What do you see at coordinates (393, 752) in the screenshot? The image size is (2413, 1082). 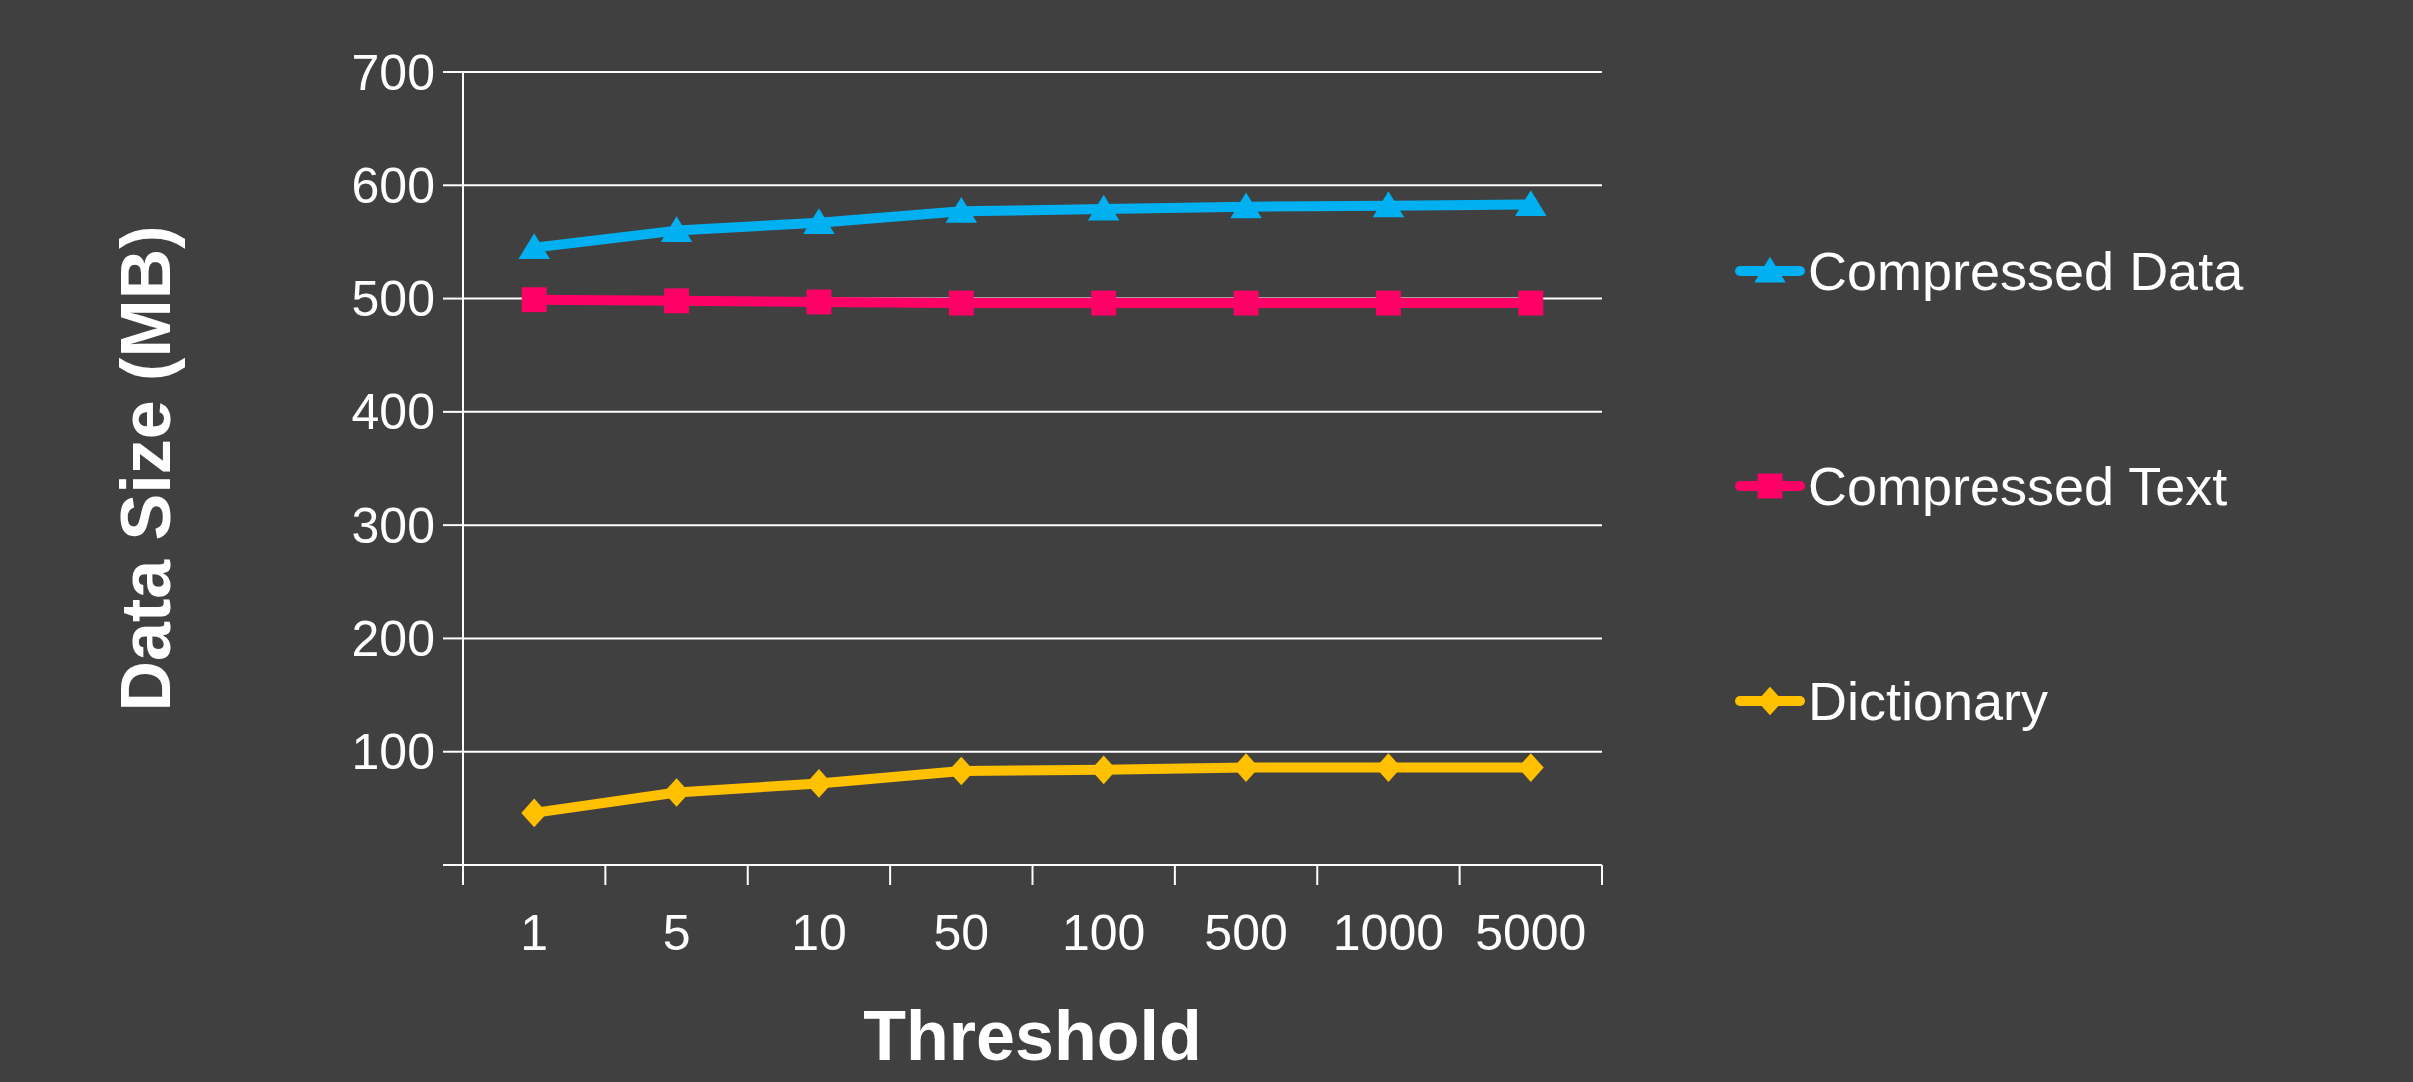 I see `y-tick-label: 100` at bounding box center [393, 752].